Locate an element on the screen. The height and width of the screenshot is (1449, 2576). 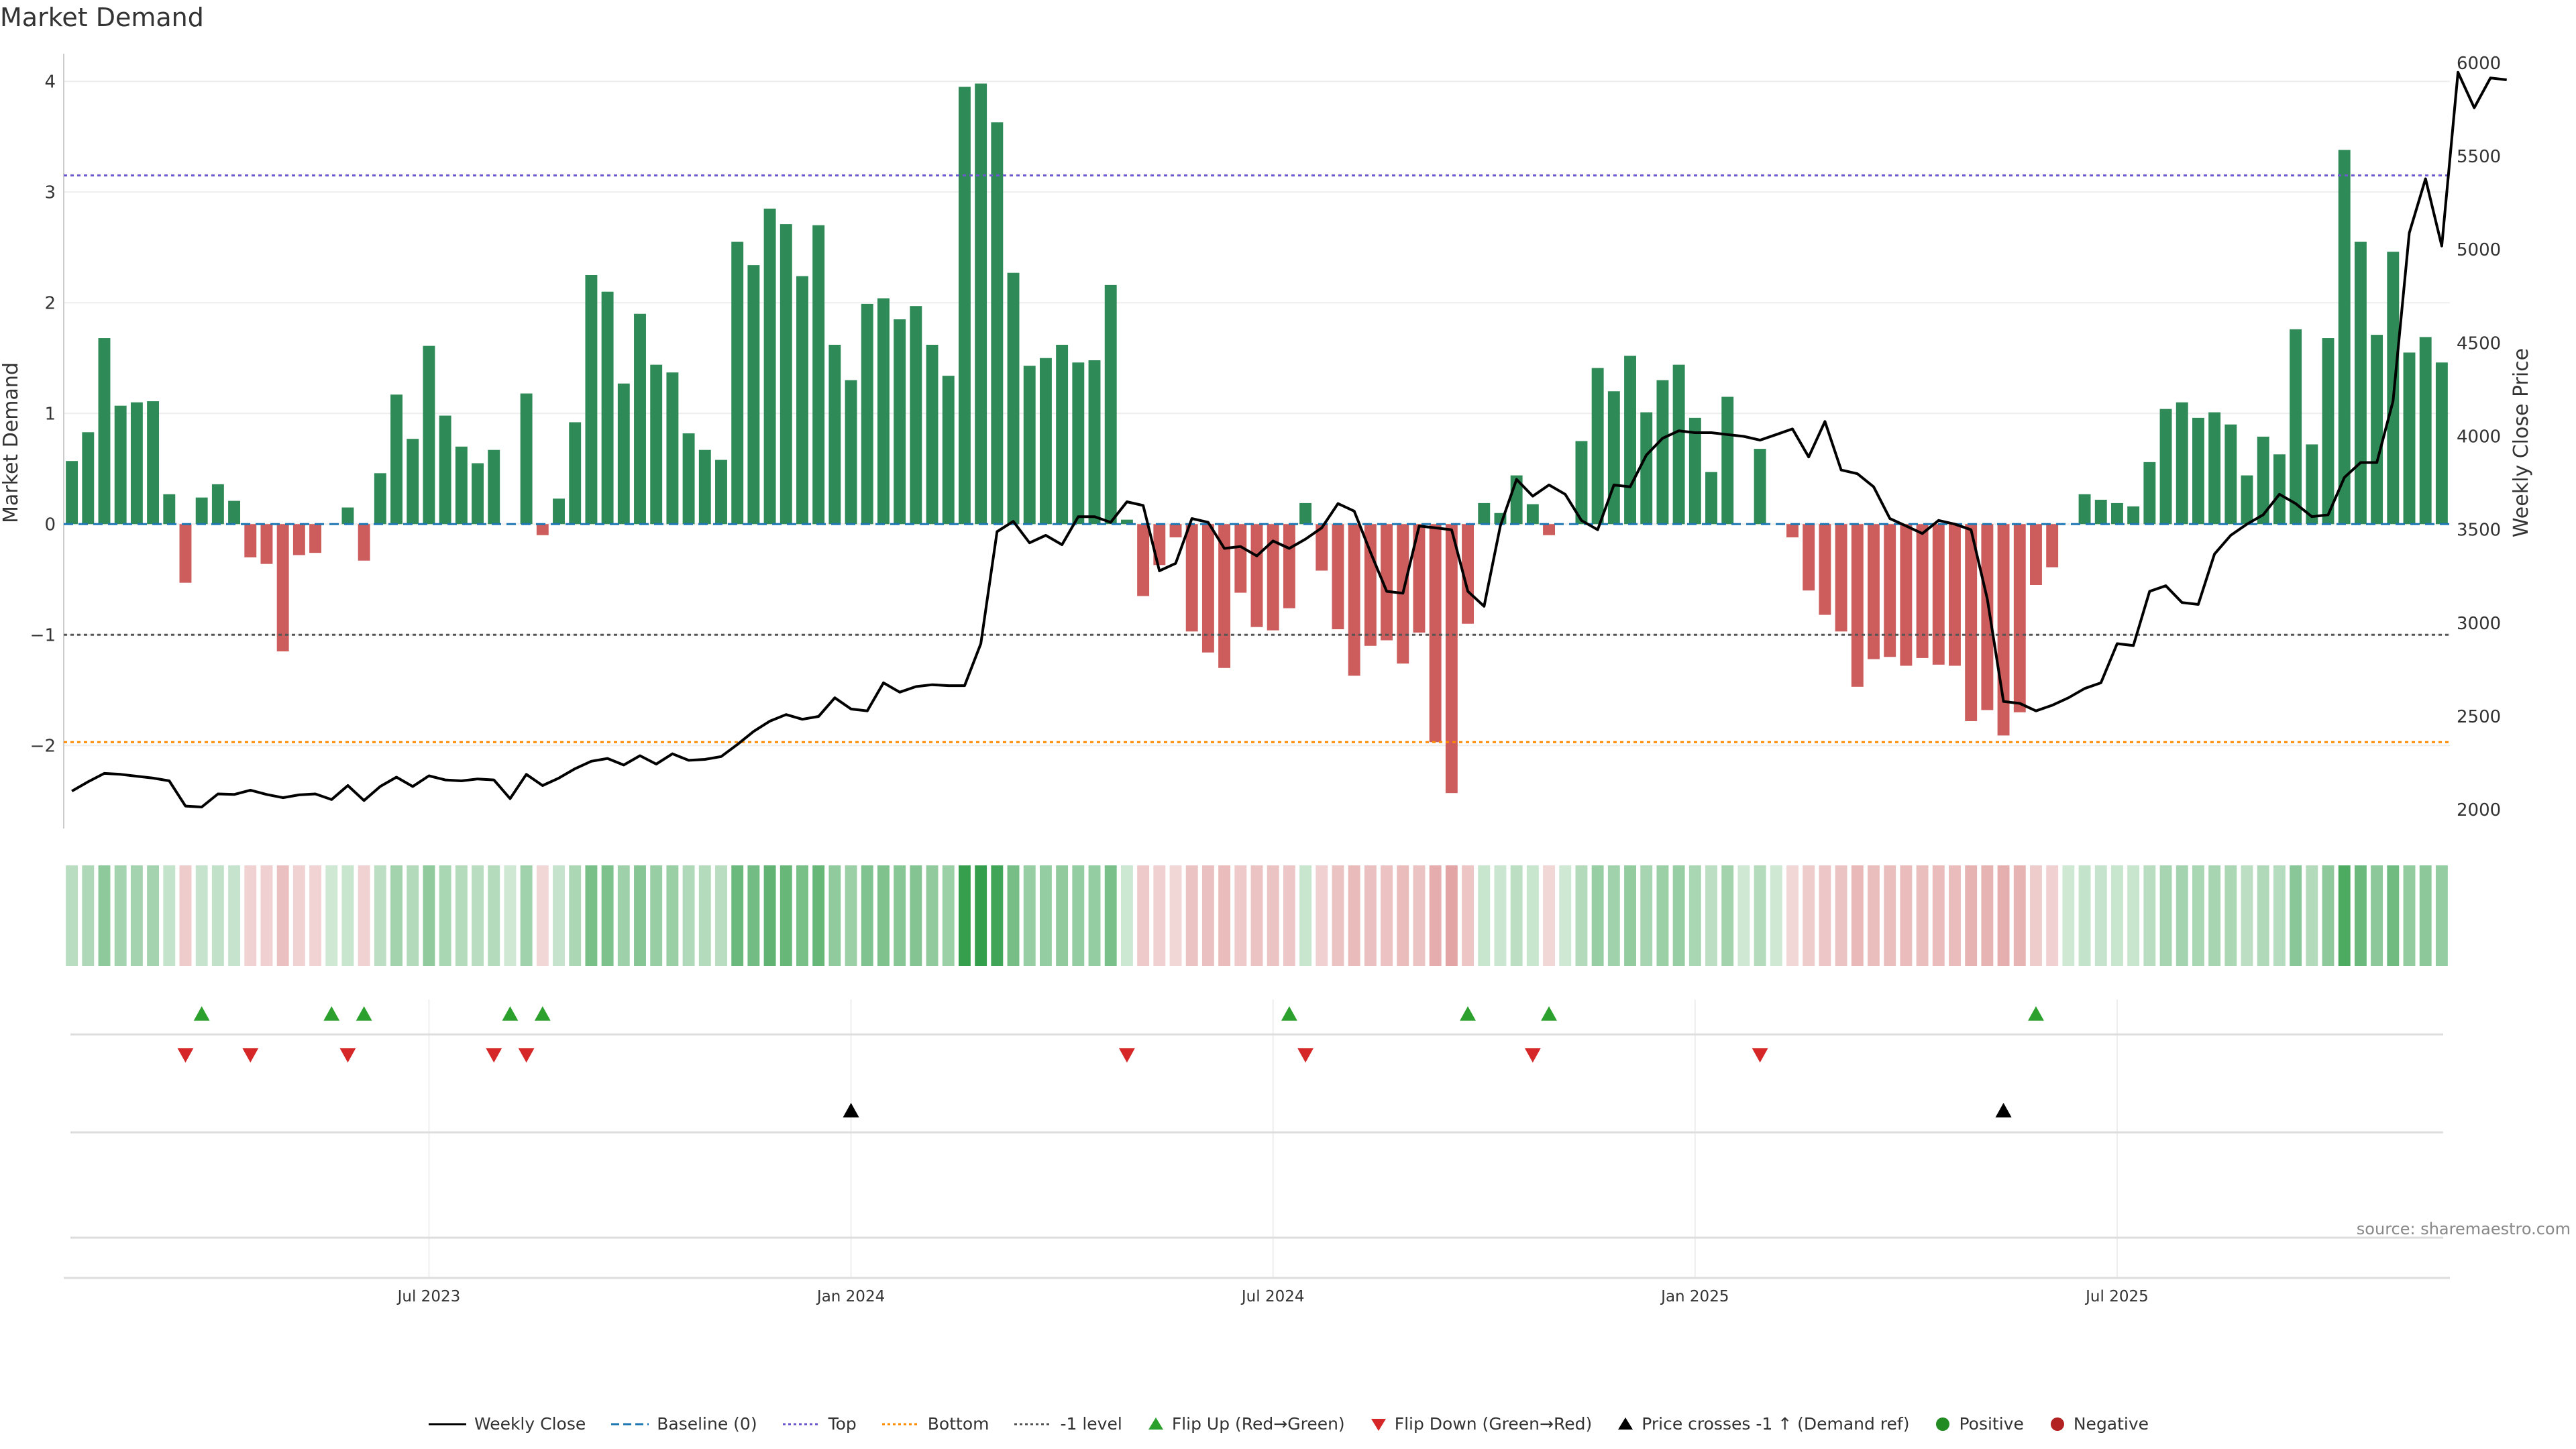
left-tick-label: 0 is located at coordinates (50, 525).